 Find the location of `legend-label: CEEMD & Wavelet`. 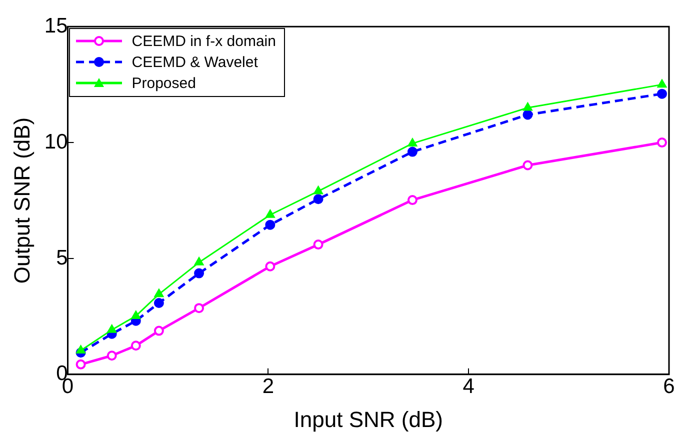

legend-label: CEEMD & Wavelet is located at coordinates (195, 62).